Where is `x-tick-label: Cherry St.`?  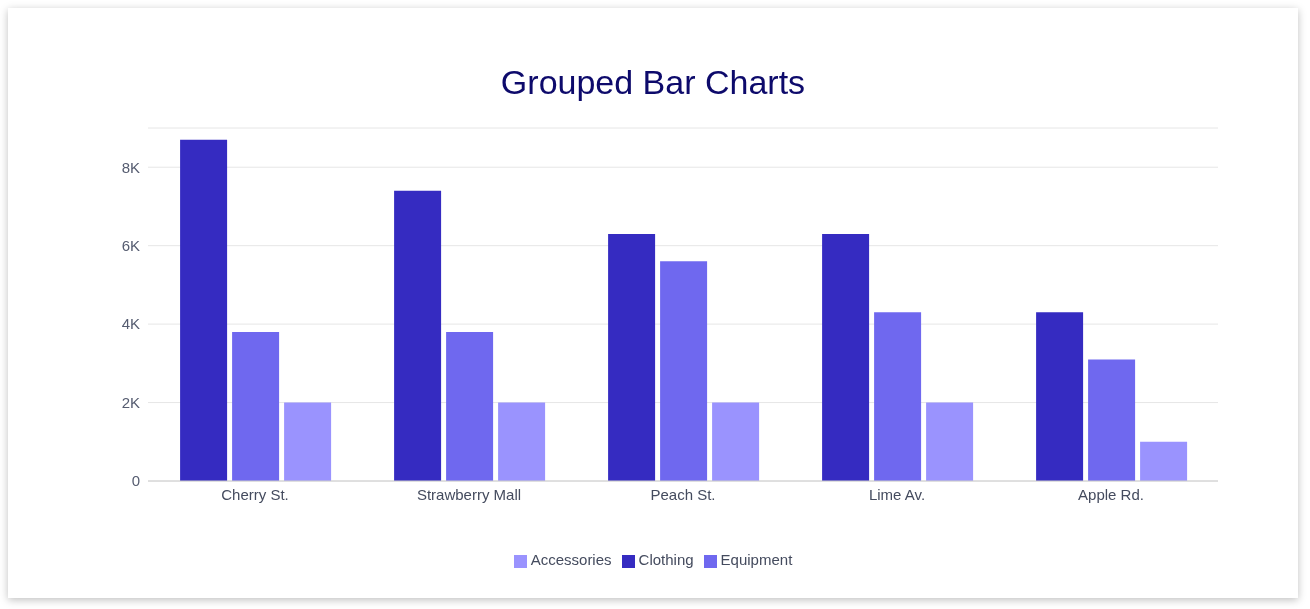
x-tick-label: Cherry St. is located at coordinates (255, 494).